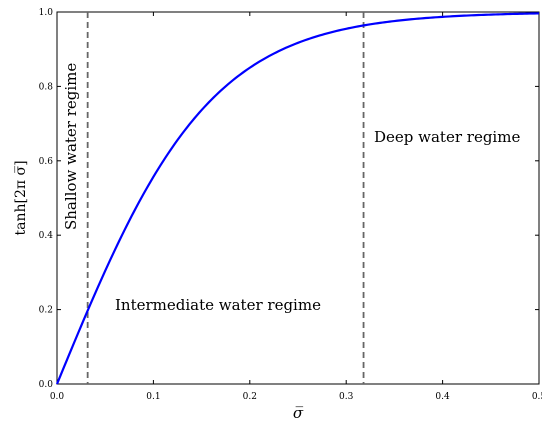 The width and height of the screenshot is (542, 425). I want to click on y-tick-label: 0.6, so click(46, 162).